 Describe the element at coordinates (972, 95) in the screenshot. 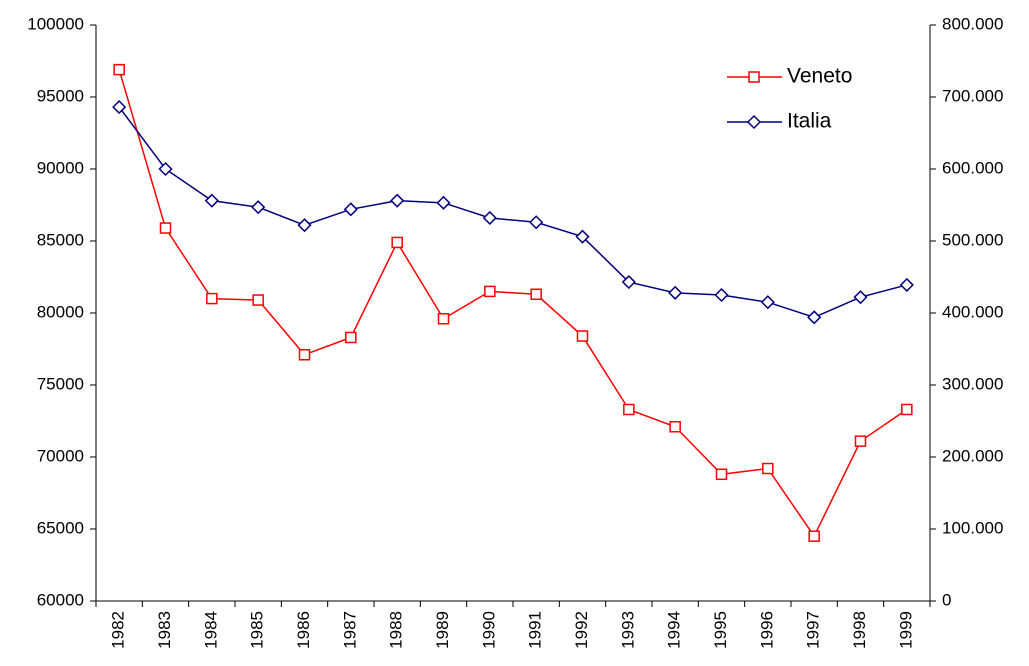

I see `y2-tick-label: 700.000` at that location.